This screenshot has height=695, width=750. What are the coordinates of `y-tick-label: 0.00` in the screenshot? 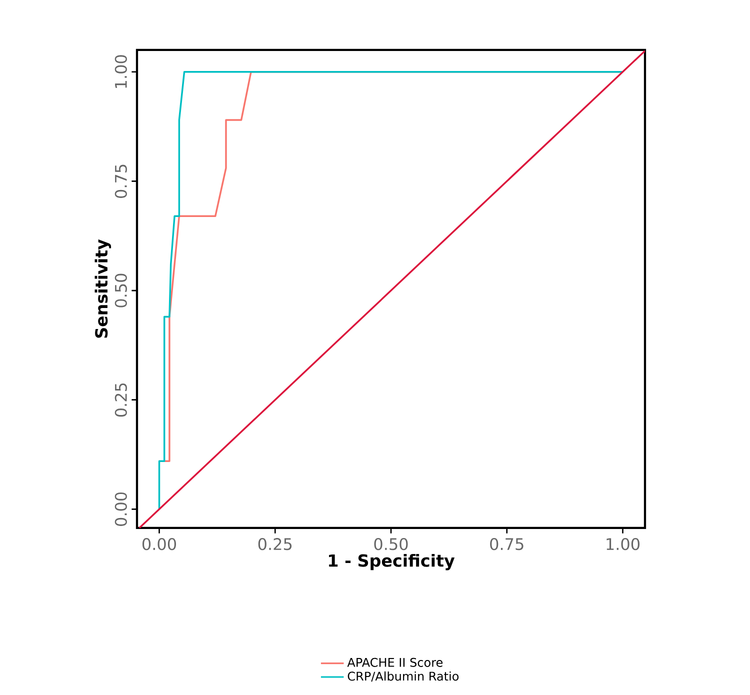 It's located at (120, 509).